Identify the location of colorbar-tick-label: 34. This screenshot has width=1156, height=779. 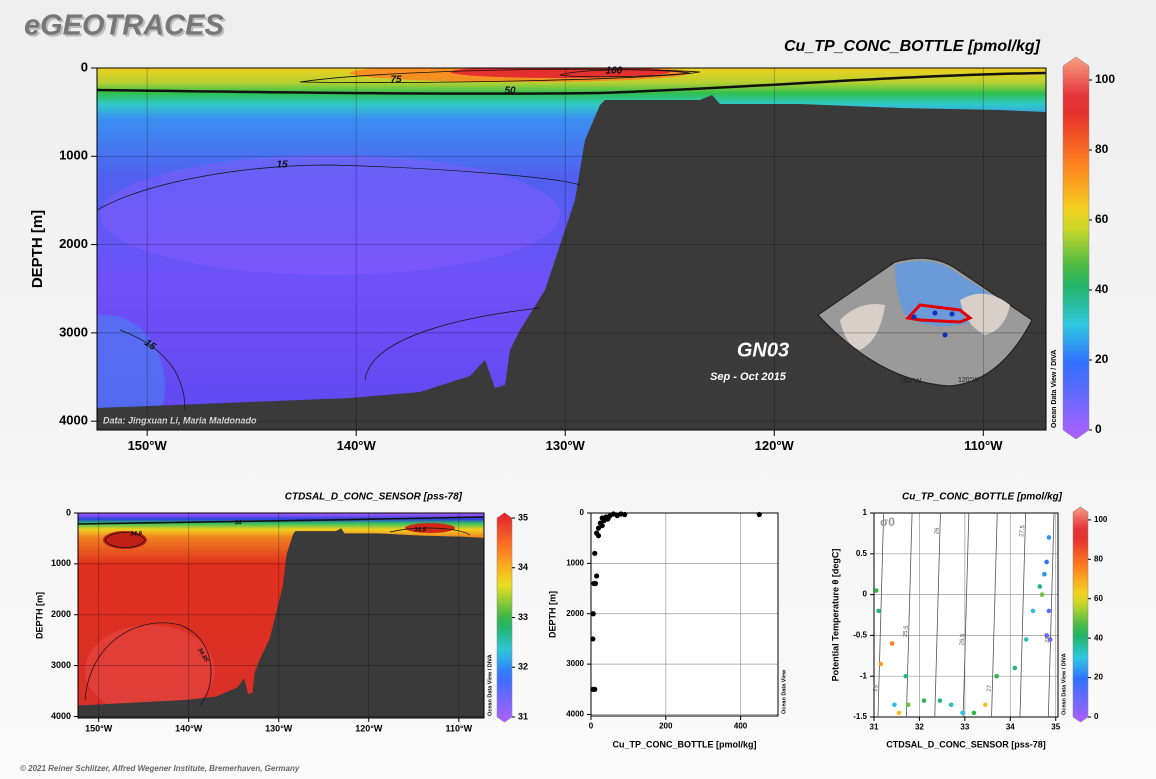
(523, 567).